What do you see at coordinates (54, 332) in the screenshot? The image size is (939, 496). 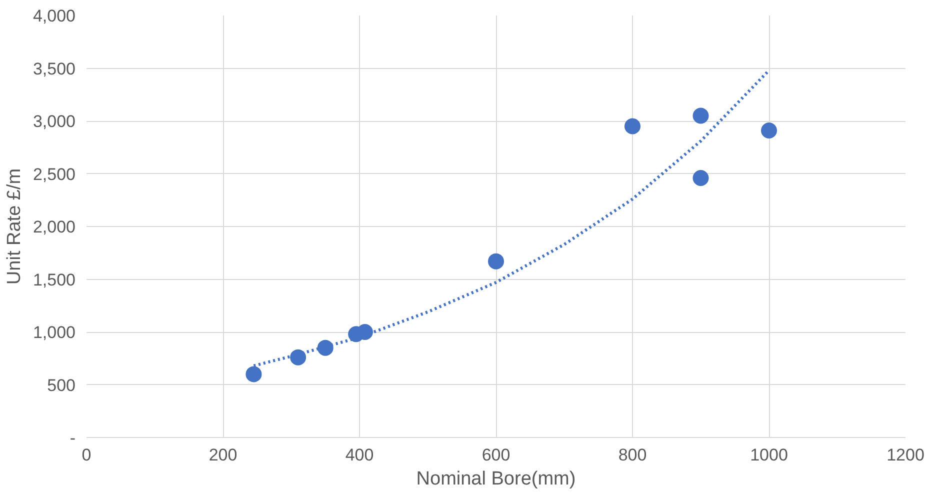 I see `y-tick-label: 1,000` at bounding box center [54, 332].